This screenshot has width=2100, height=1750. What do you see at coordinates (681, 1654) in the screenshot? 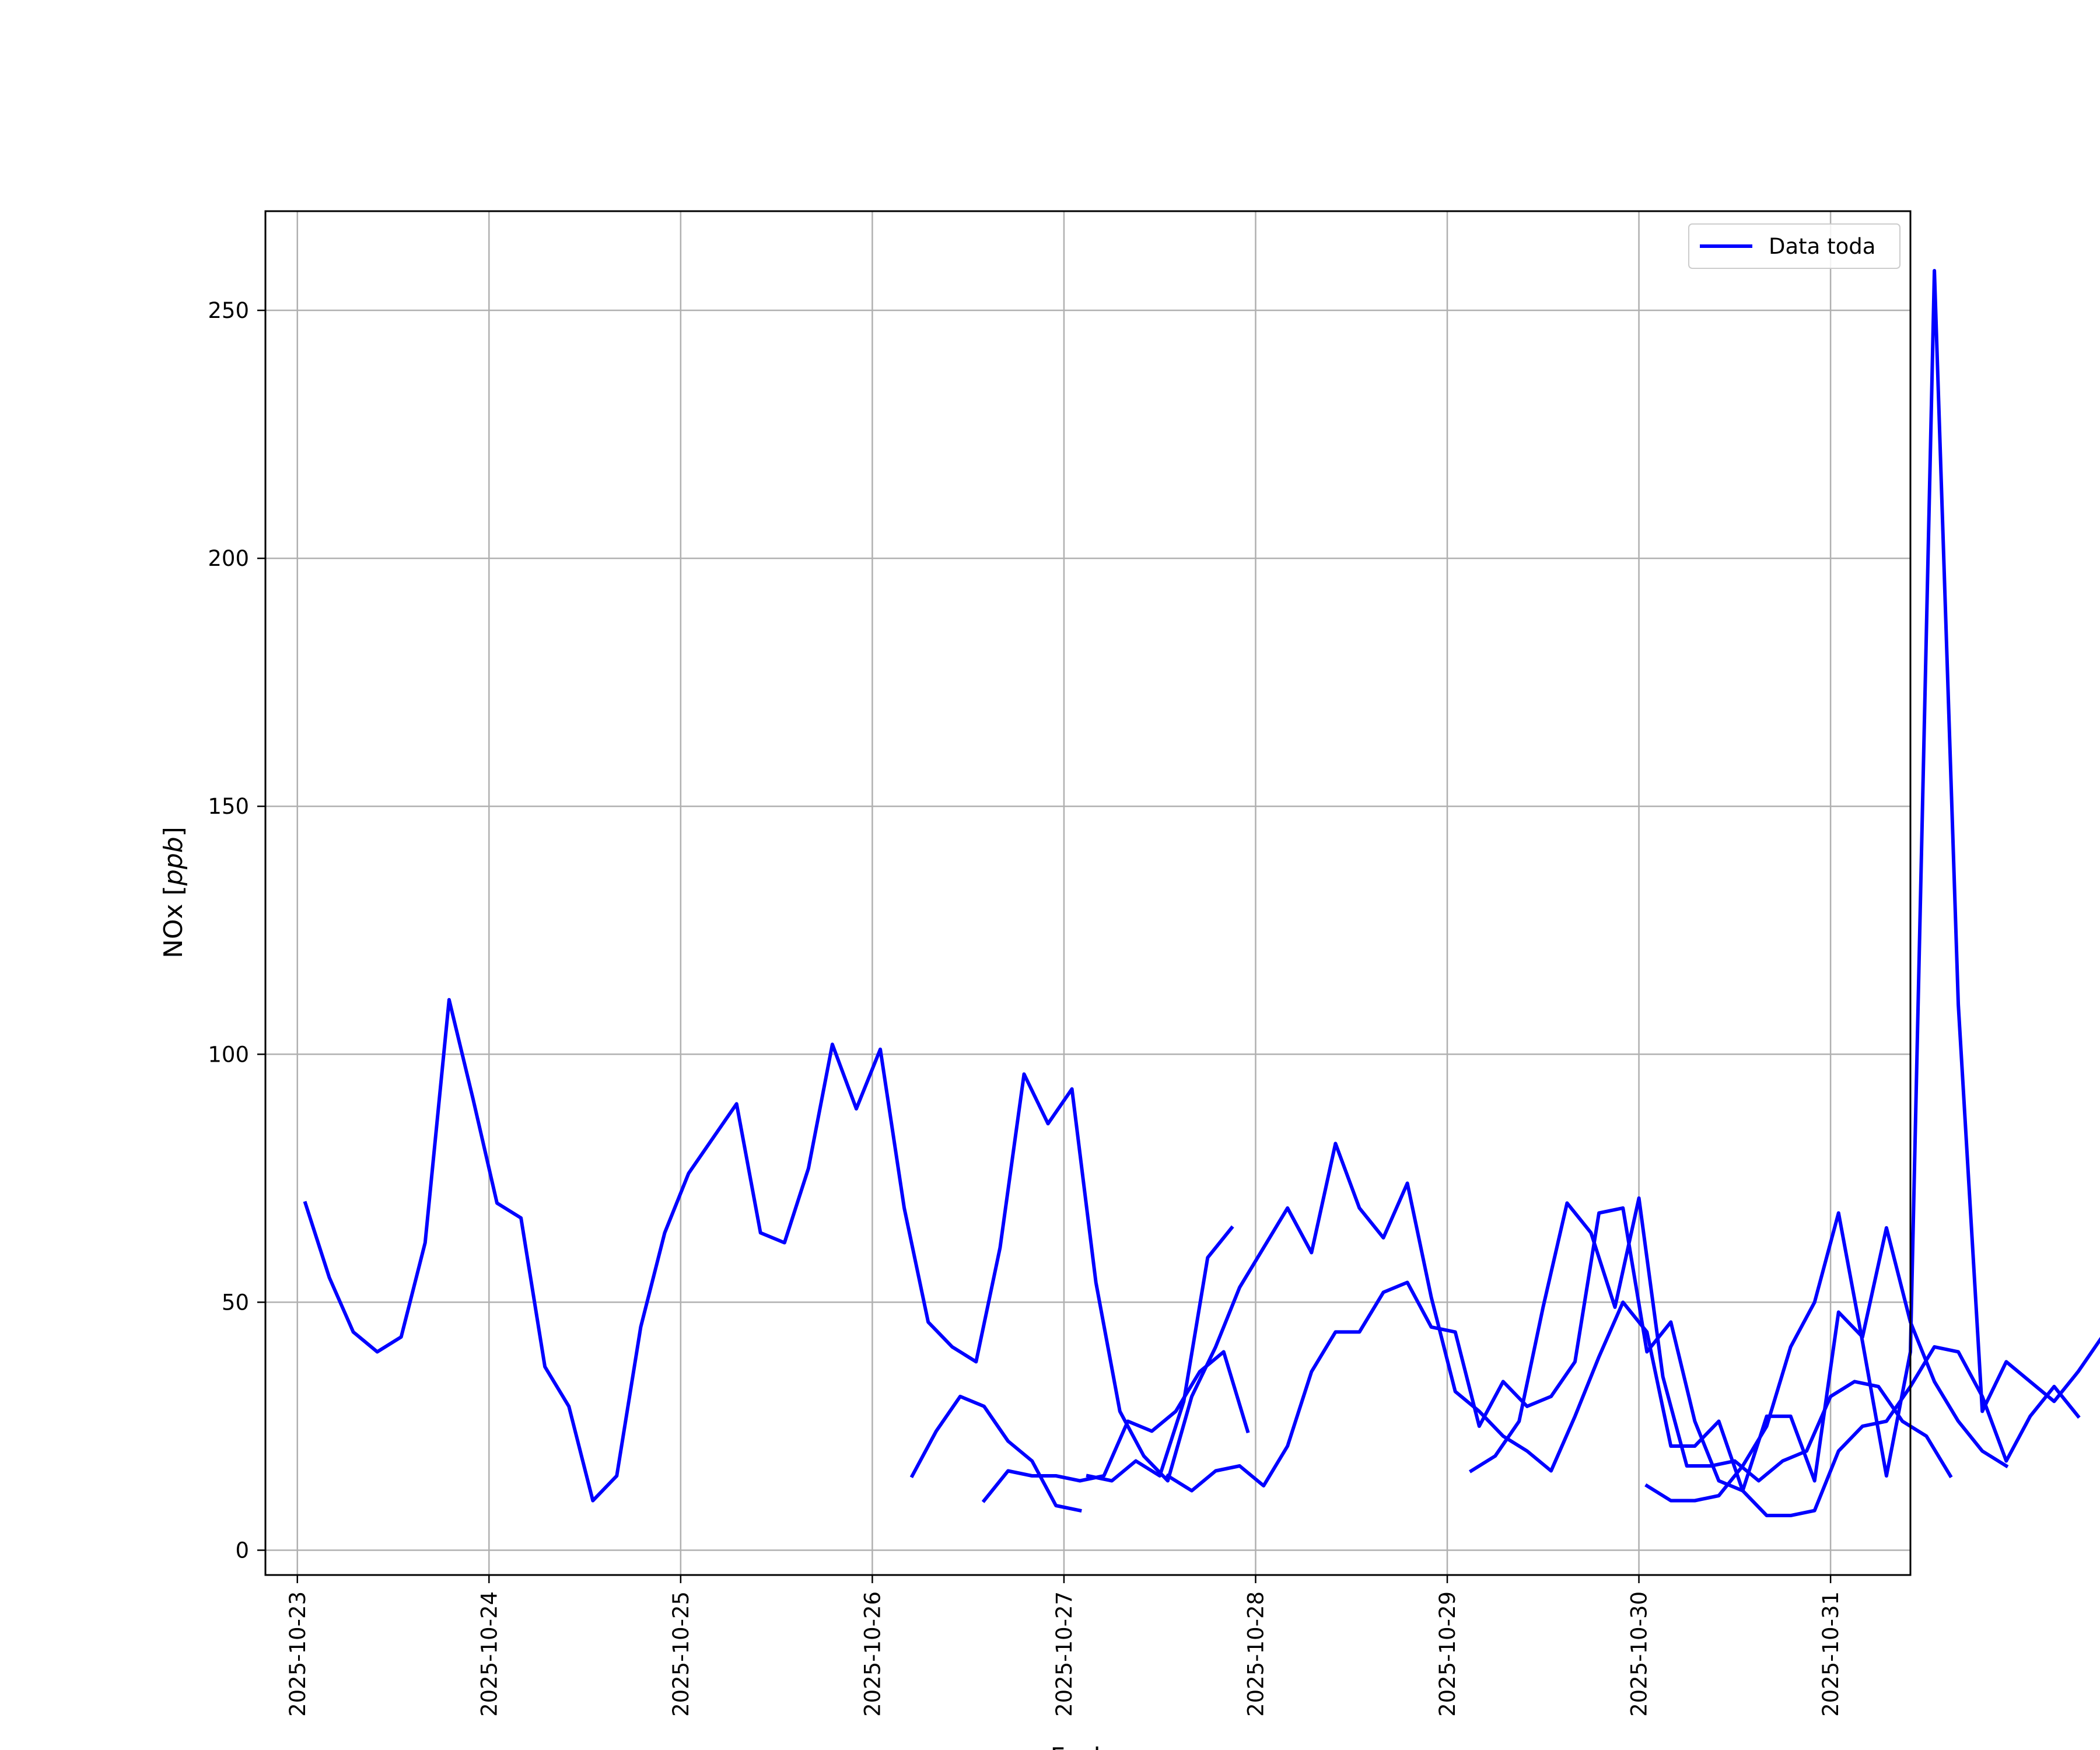
I see `x-tick-label-2: 2025-10-25` at bounding box center [681, 1654].